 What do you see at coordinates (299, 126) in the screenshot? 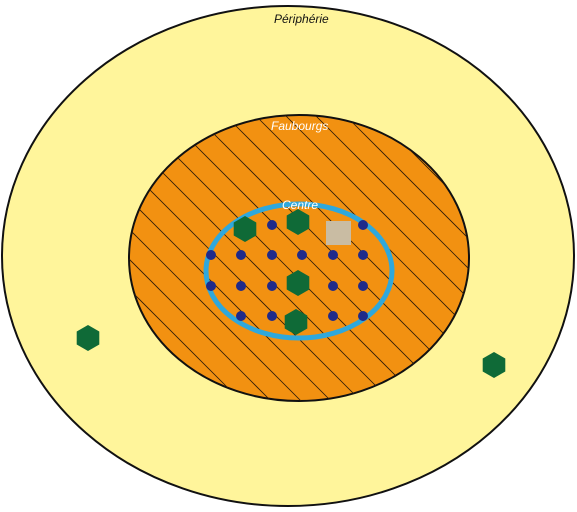
I see `suburbs-label: Faubourgs` at bounding box center [299, 126].